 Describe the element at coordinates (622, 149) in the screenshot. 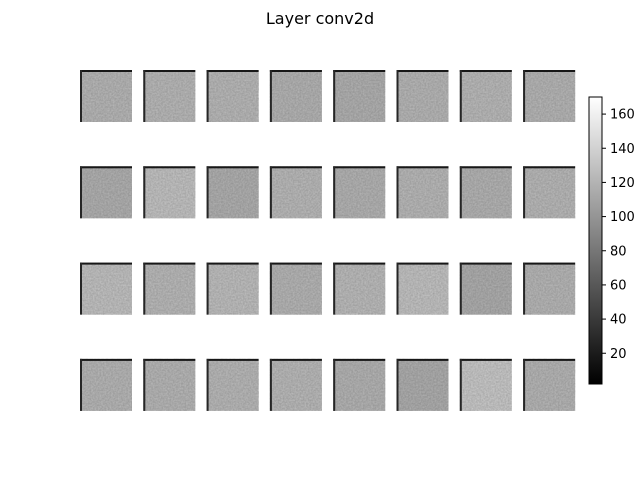

I see `colorbar-tick-label: 140` at that location.